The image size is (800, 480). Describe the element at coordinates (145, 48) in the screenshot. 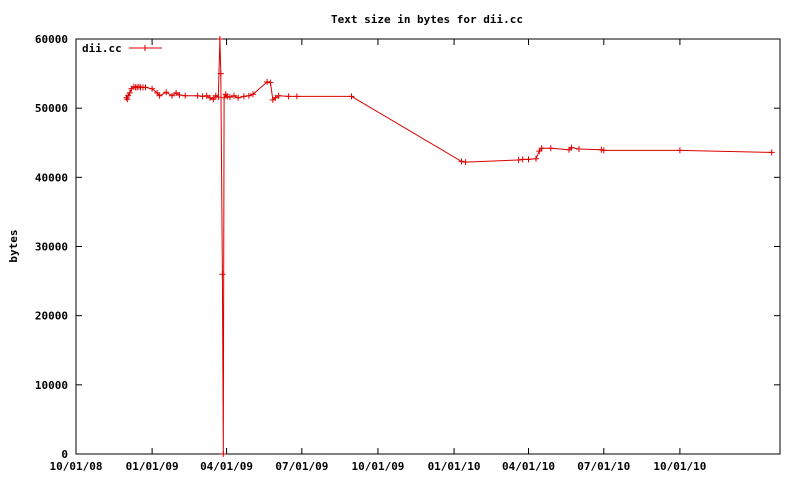

I see `legend-marker` at that location.